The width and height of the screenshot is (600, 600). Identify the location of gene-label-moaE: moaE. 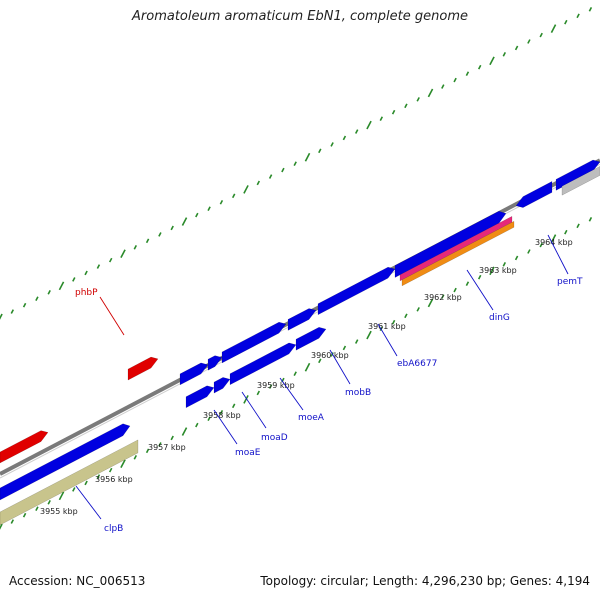
(248, 453).